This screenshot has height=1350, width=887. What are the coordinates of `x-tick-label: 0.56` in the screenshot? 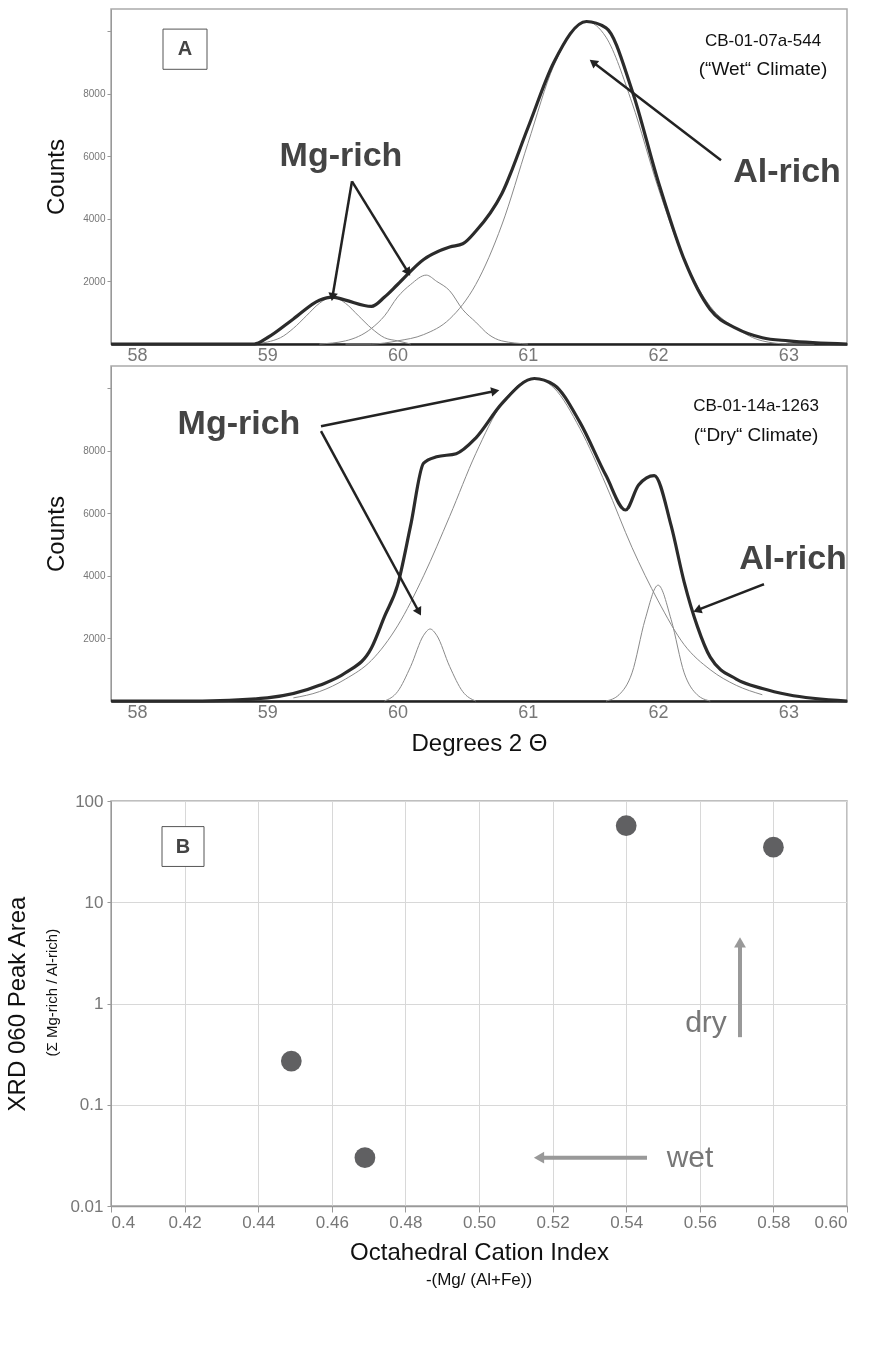 It's located at (700, 1222).